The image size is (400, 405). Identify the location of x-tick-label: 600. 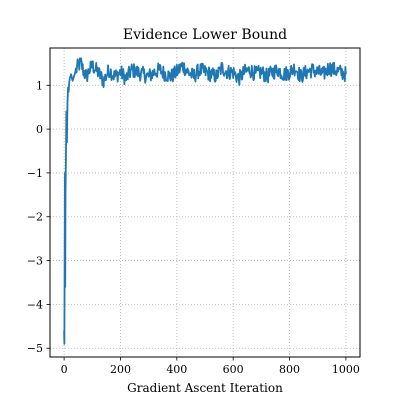
(233, 369).